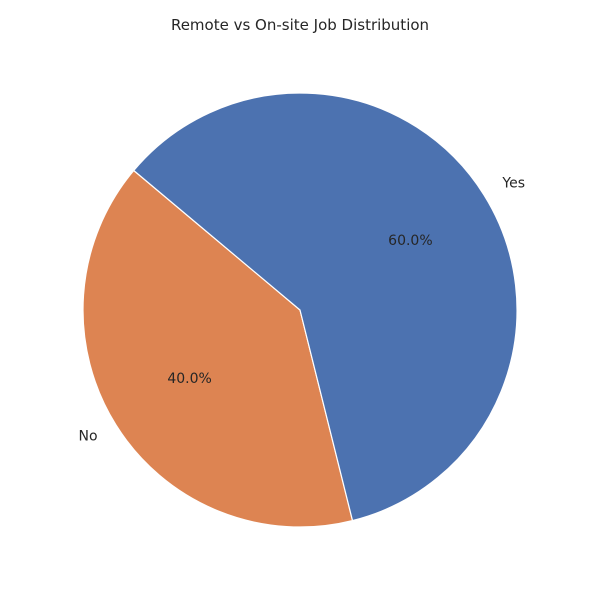 This screenshot has width=600, height=600. Describe the element at coordinates (300, 25) in the screenshot. I see `chart-title: Remote vs On-site Job Distribution` at that location.